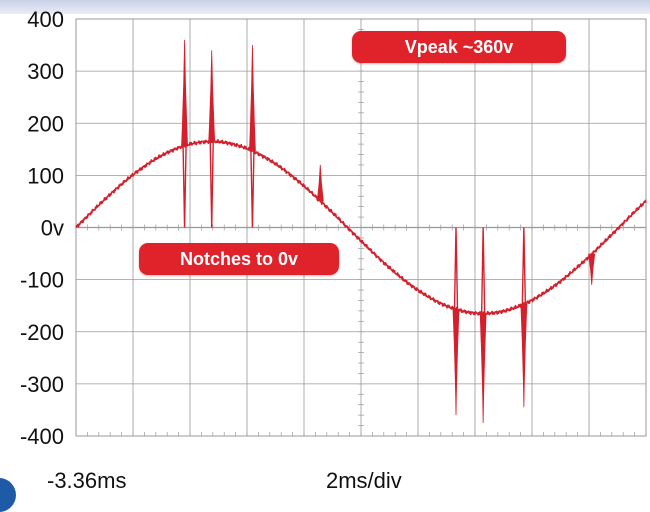  I want to click on y-tick-label: -200, so click(42, 332).